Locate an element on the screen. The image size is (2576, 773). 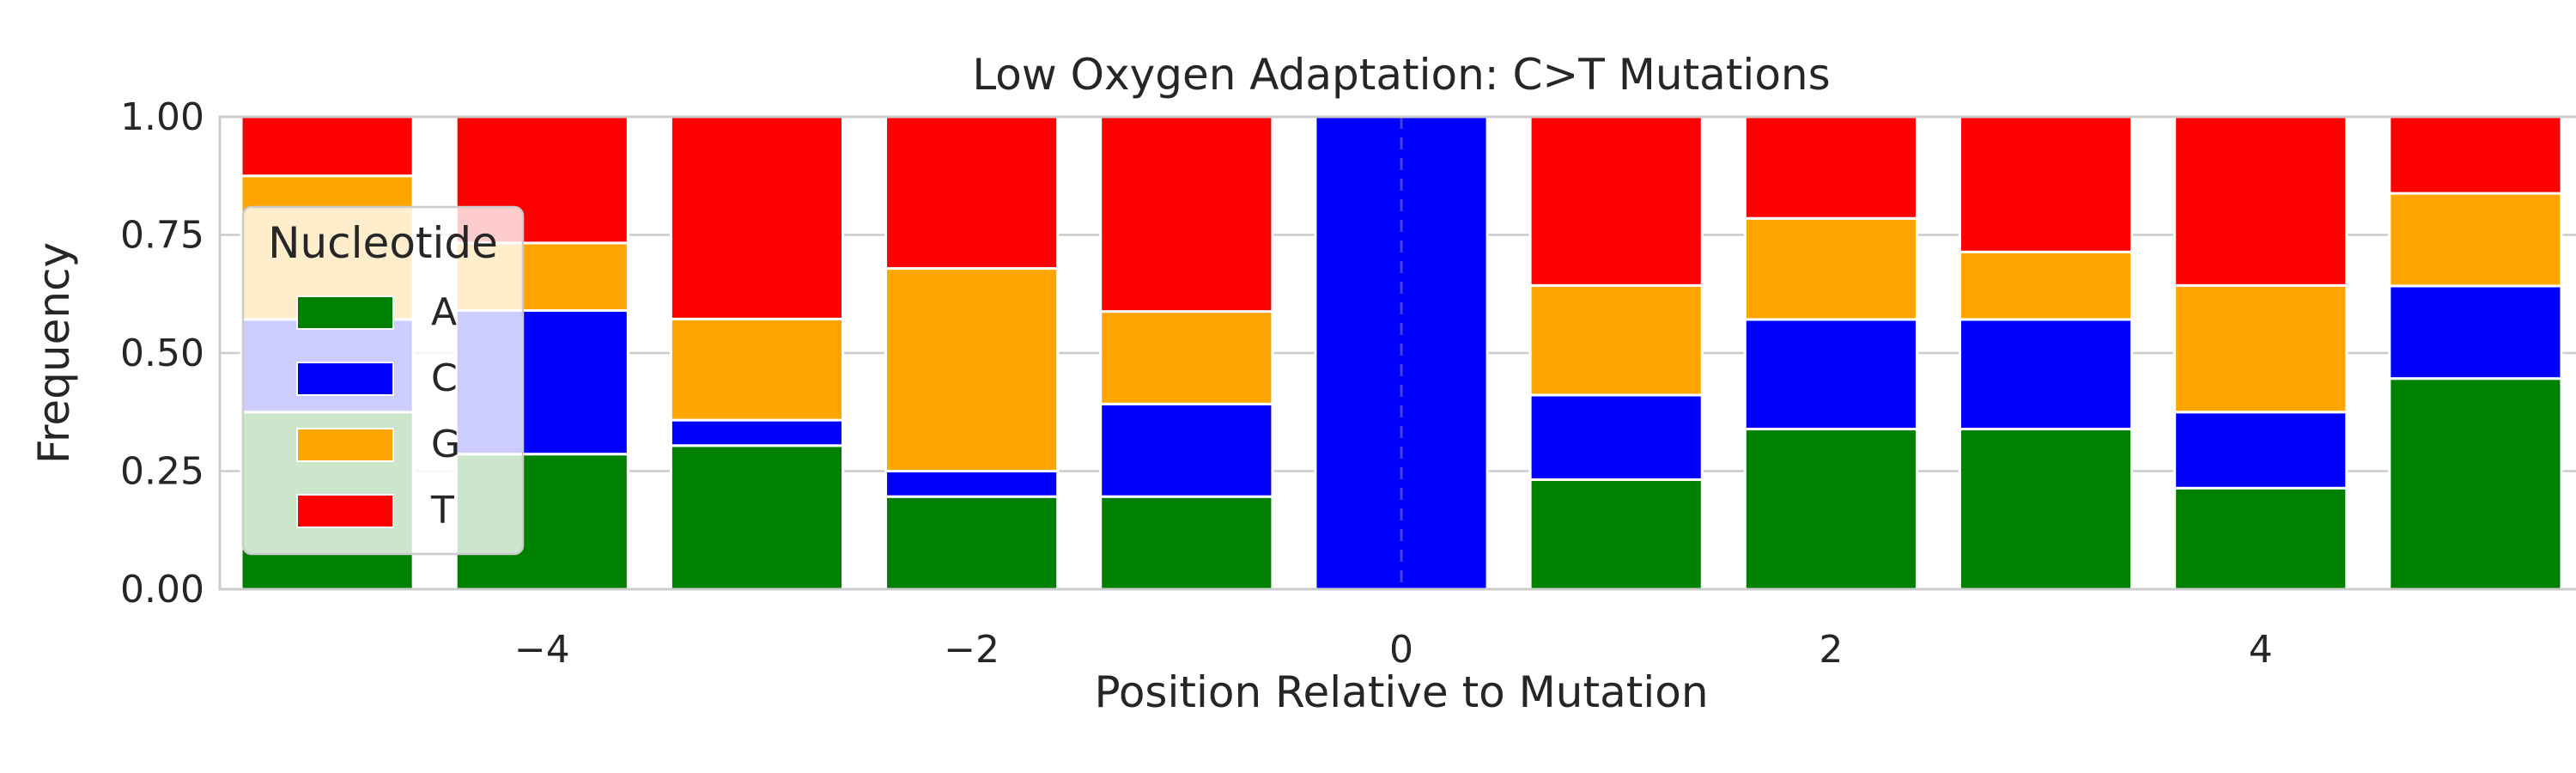
legend-label-G: G is located at coordinates (446, 444).